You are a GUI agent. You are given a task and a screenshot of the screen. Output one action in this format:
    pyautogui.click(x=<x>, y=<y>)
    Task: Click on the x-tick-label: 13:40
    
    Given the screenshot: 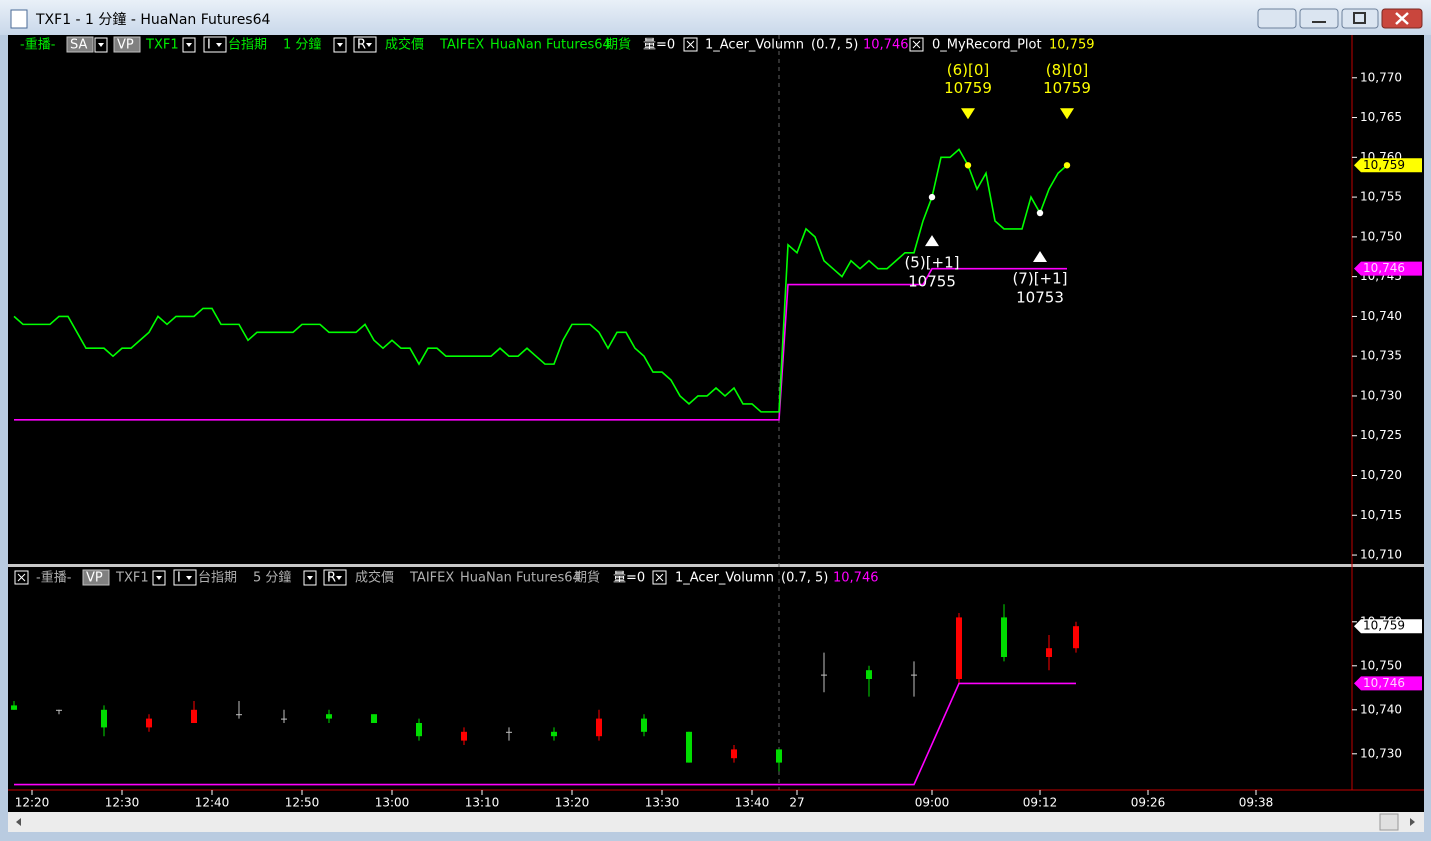 What is the action you would take?
    pyautogui.click(x=752, y=803)
    